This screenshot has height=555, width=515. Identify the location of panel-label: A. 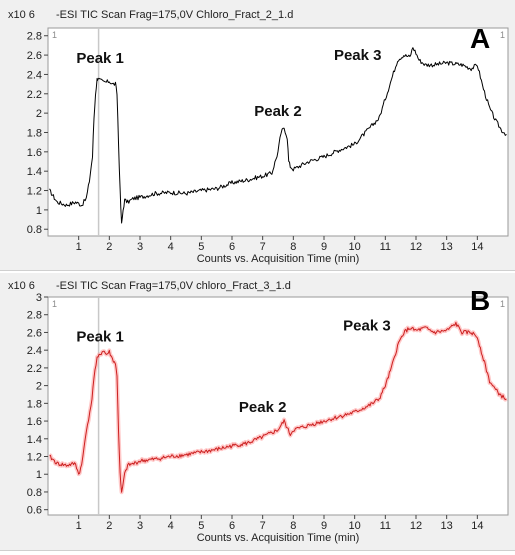
(480, 38).